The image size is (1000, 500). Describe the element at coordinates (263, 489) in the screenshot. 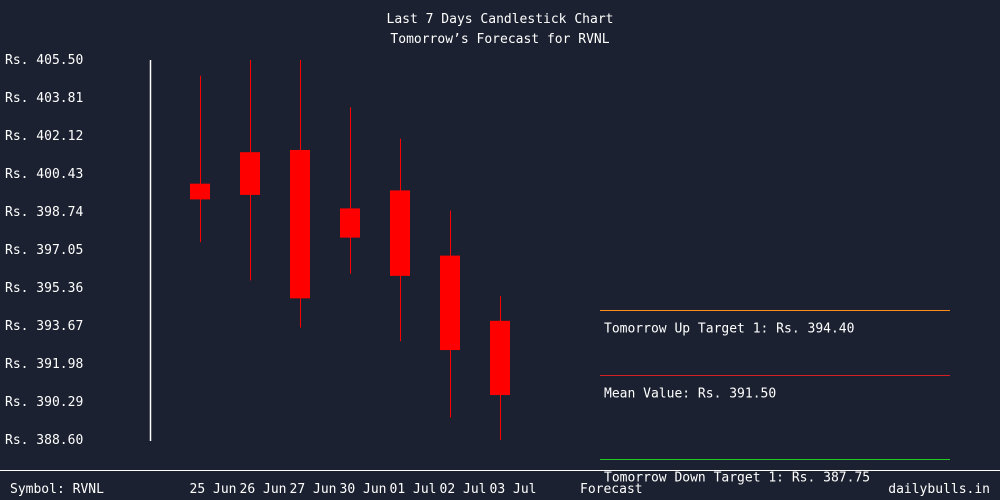

I see `x-tick-label: 26 Jun` at that location.